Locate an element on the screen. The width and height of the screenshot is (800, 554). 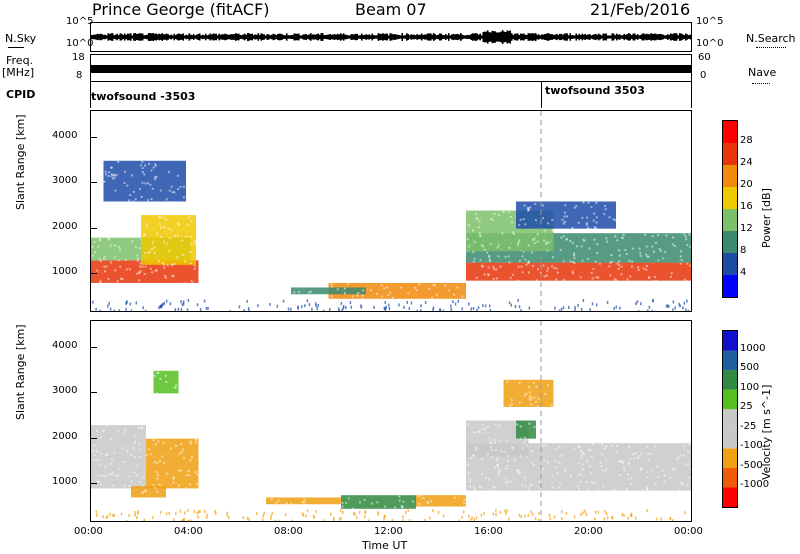
power-colorbar-fill is located at coordinates (730, 209).